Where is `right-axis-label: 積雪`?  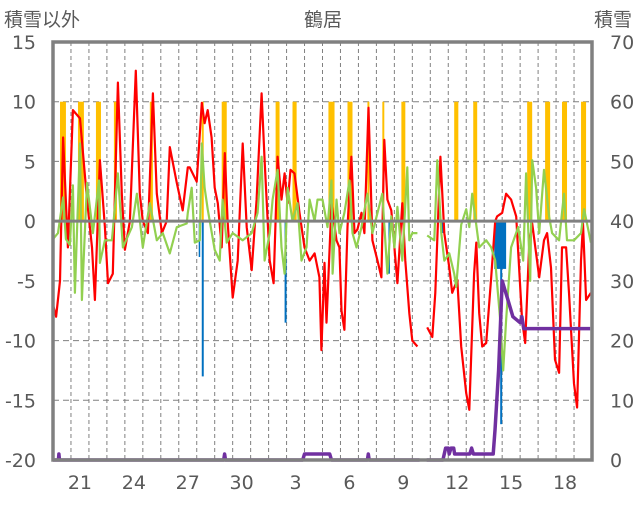 right-axis-label: 積雪 is located at coordinates (613, 20).